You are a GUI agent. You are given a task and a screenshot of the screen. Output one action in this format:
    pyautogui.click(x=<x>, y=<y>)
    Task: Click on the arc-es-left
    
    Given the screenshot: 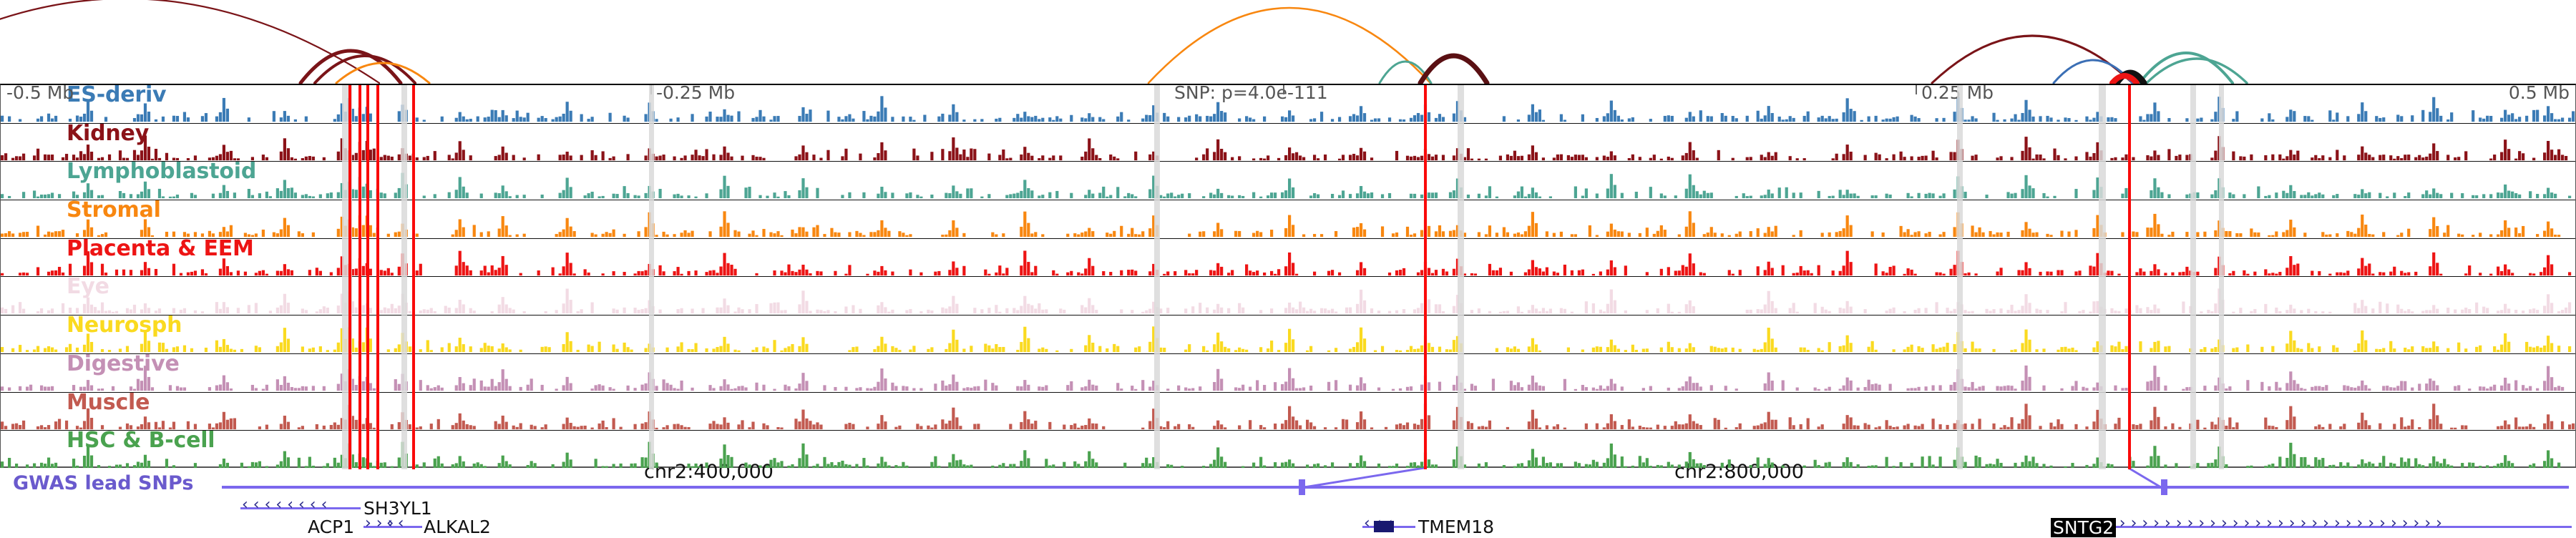 What is the action you would take?
    pyautogui.click(x=190, y=42)
    